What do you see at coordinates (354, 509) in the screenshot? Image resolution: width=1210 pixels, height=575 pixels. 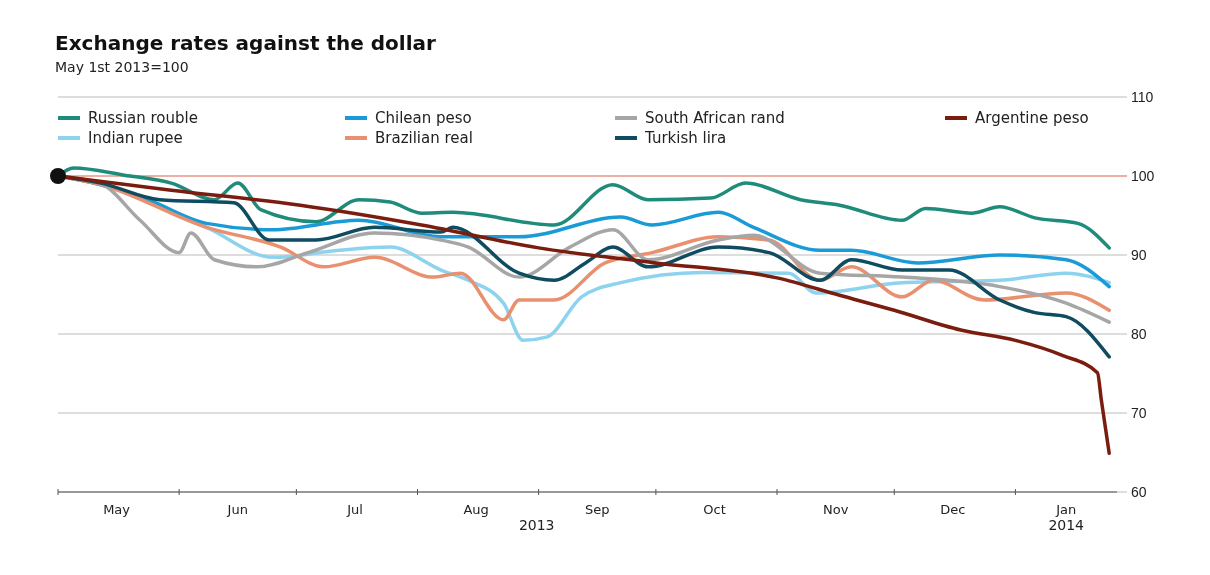 I see `x-tick-label: Jul` at bounding box center [354, 509].